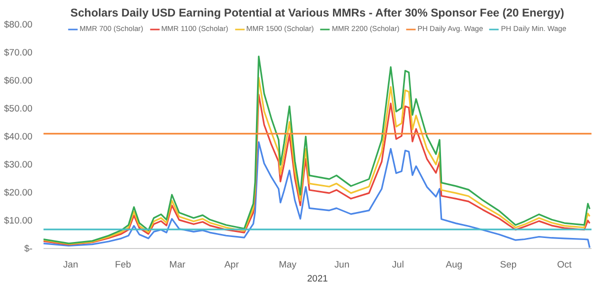  I want to click on x-axis-title: 2021, so click(317, 279).